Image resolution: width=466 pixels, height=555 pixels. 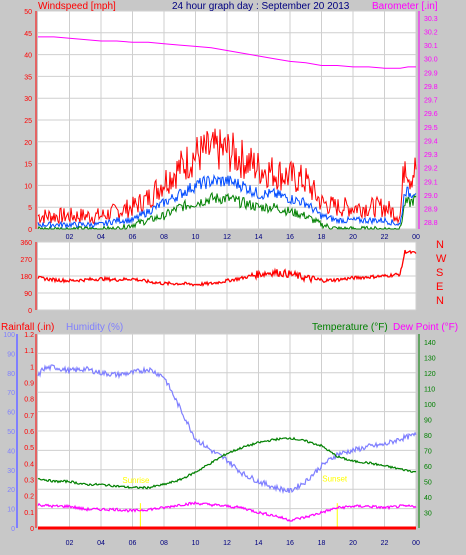 I want to click on barometer-tick-label: 29.6, so click(x=431, y=114).